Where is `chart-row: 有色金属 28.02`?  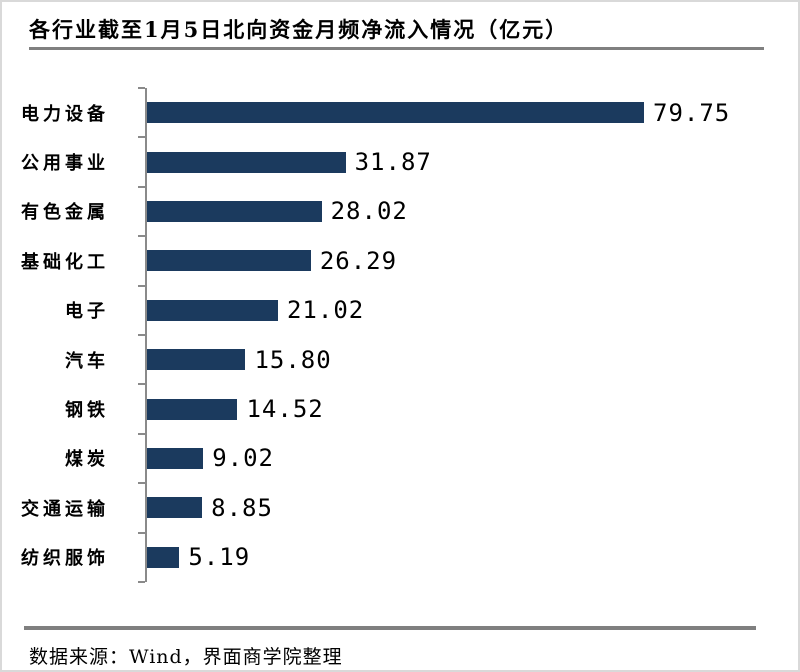 chart-row: 有色金属 28.02 is located at coordinates (400, 211).